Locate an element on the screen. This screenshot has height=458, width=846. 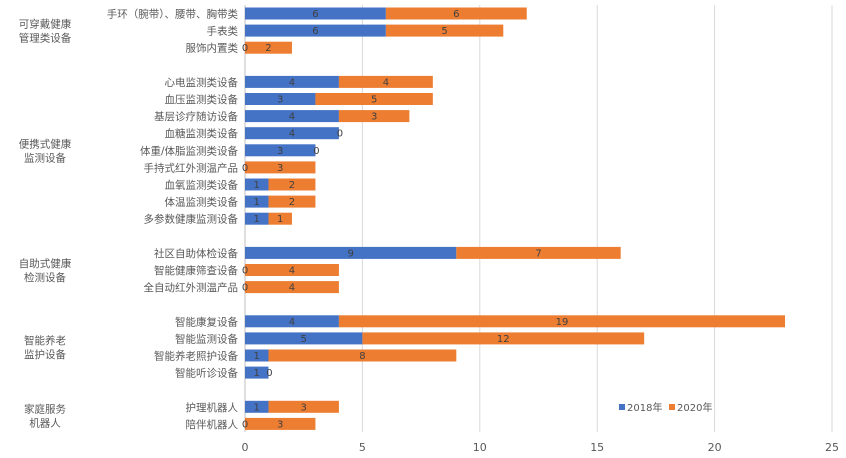
data-label-2020: 1 is located at coordinates (280, 219).